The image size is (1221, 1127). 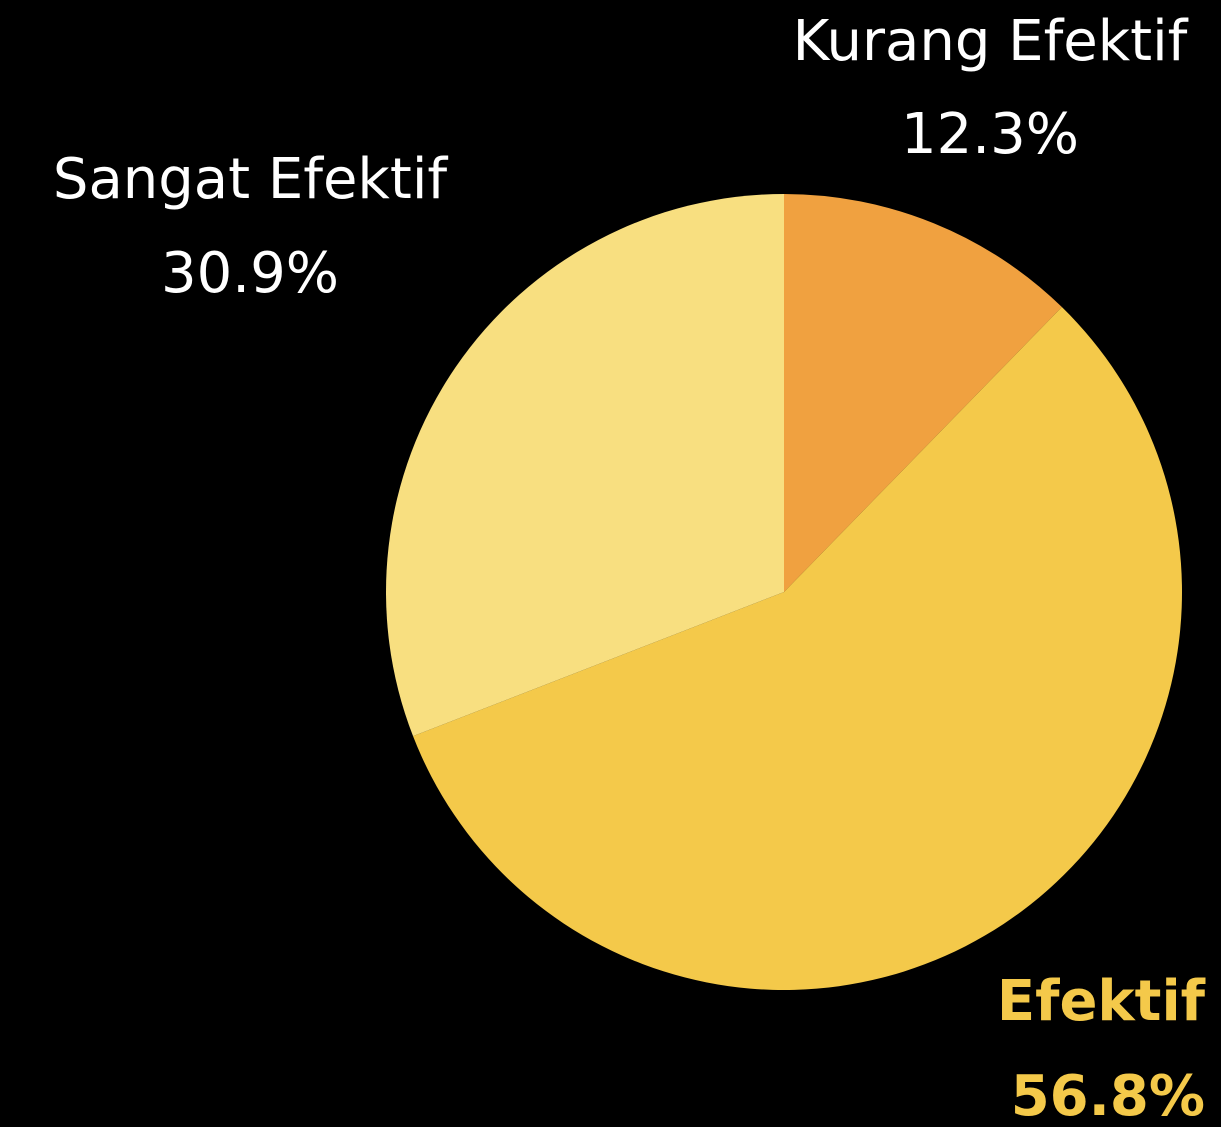 What do you see at coordinates (923, 393) in the screenshot?
I see `pie-slice` at bounding box center [923, 393].